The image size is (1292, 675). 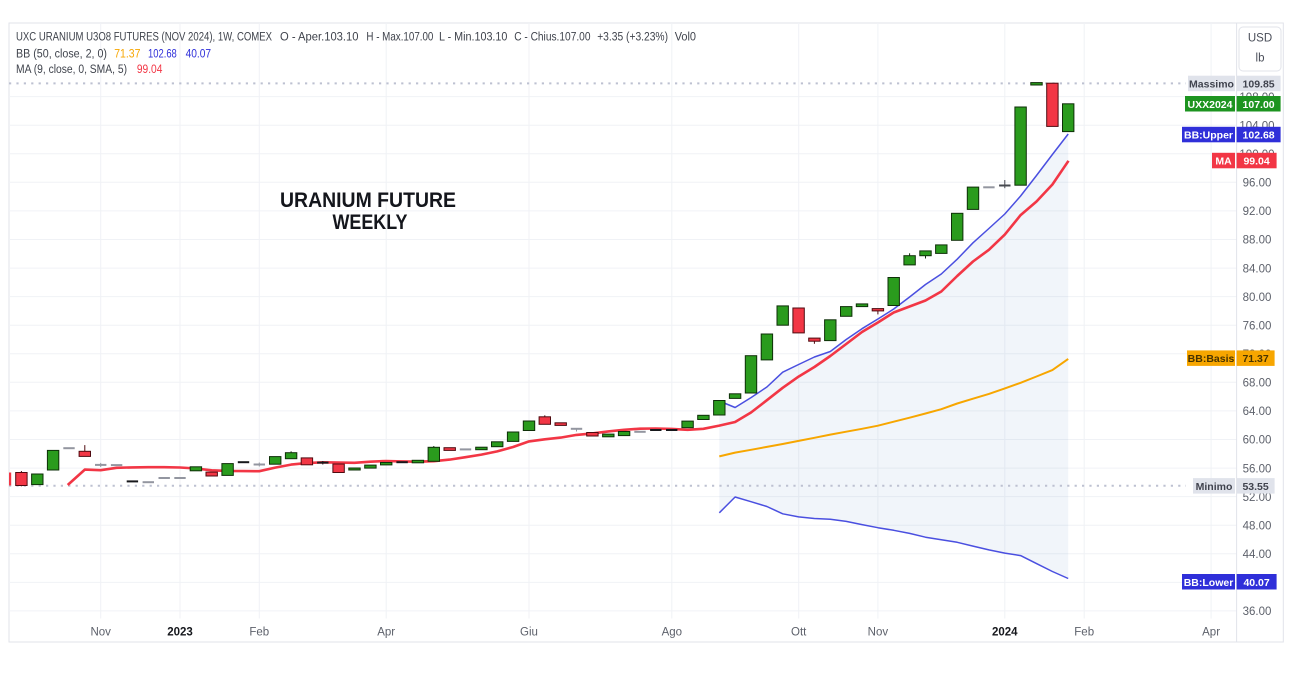 What do you see at coordinates (1257, 412) in the screenshot?
I see `svg-text: 64.00` at bounding box center [1257, 412].